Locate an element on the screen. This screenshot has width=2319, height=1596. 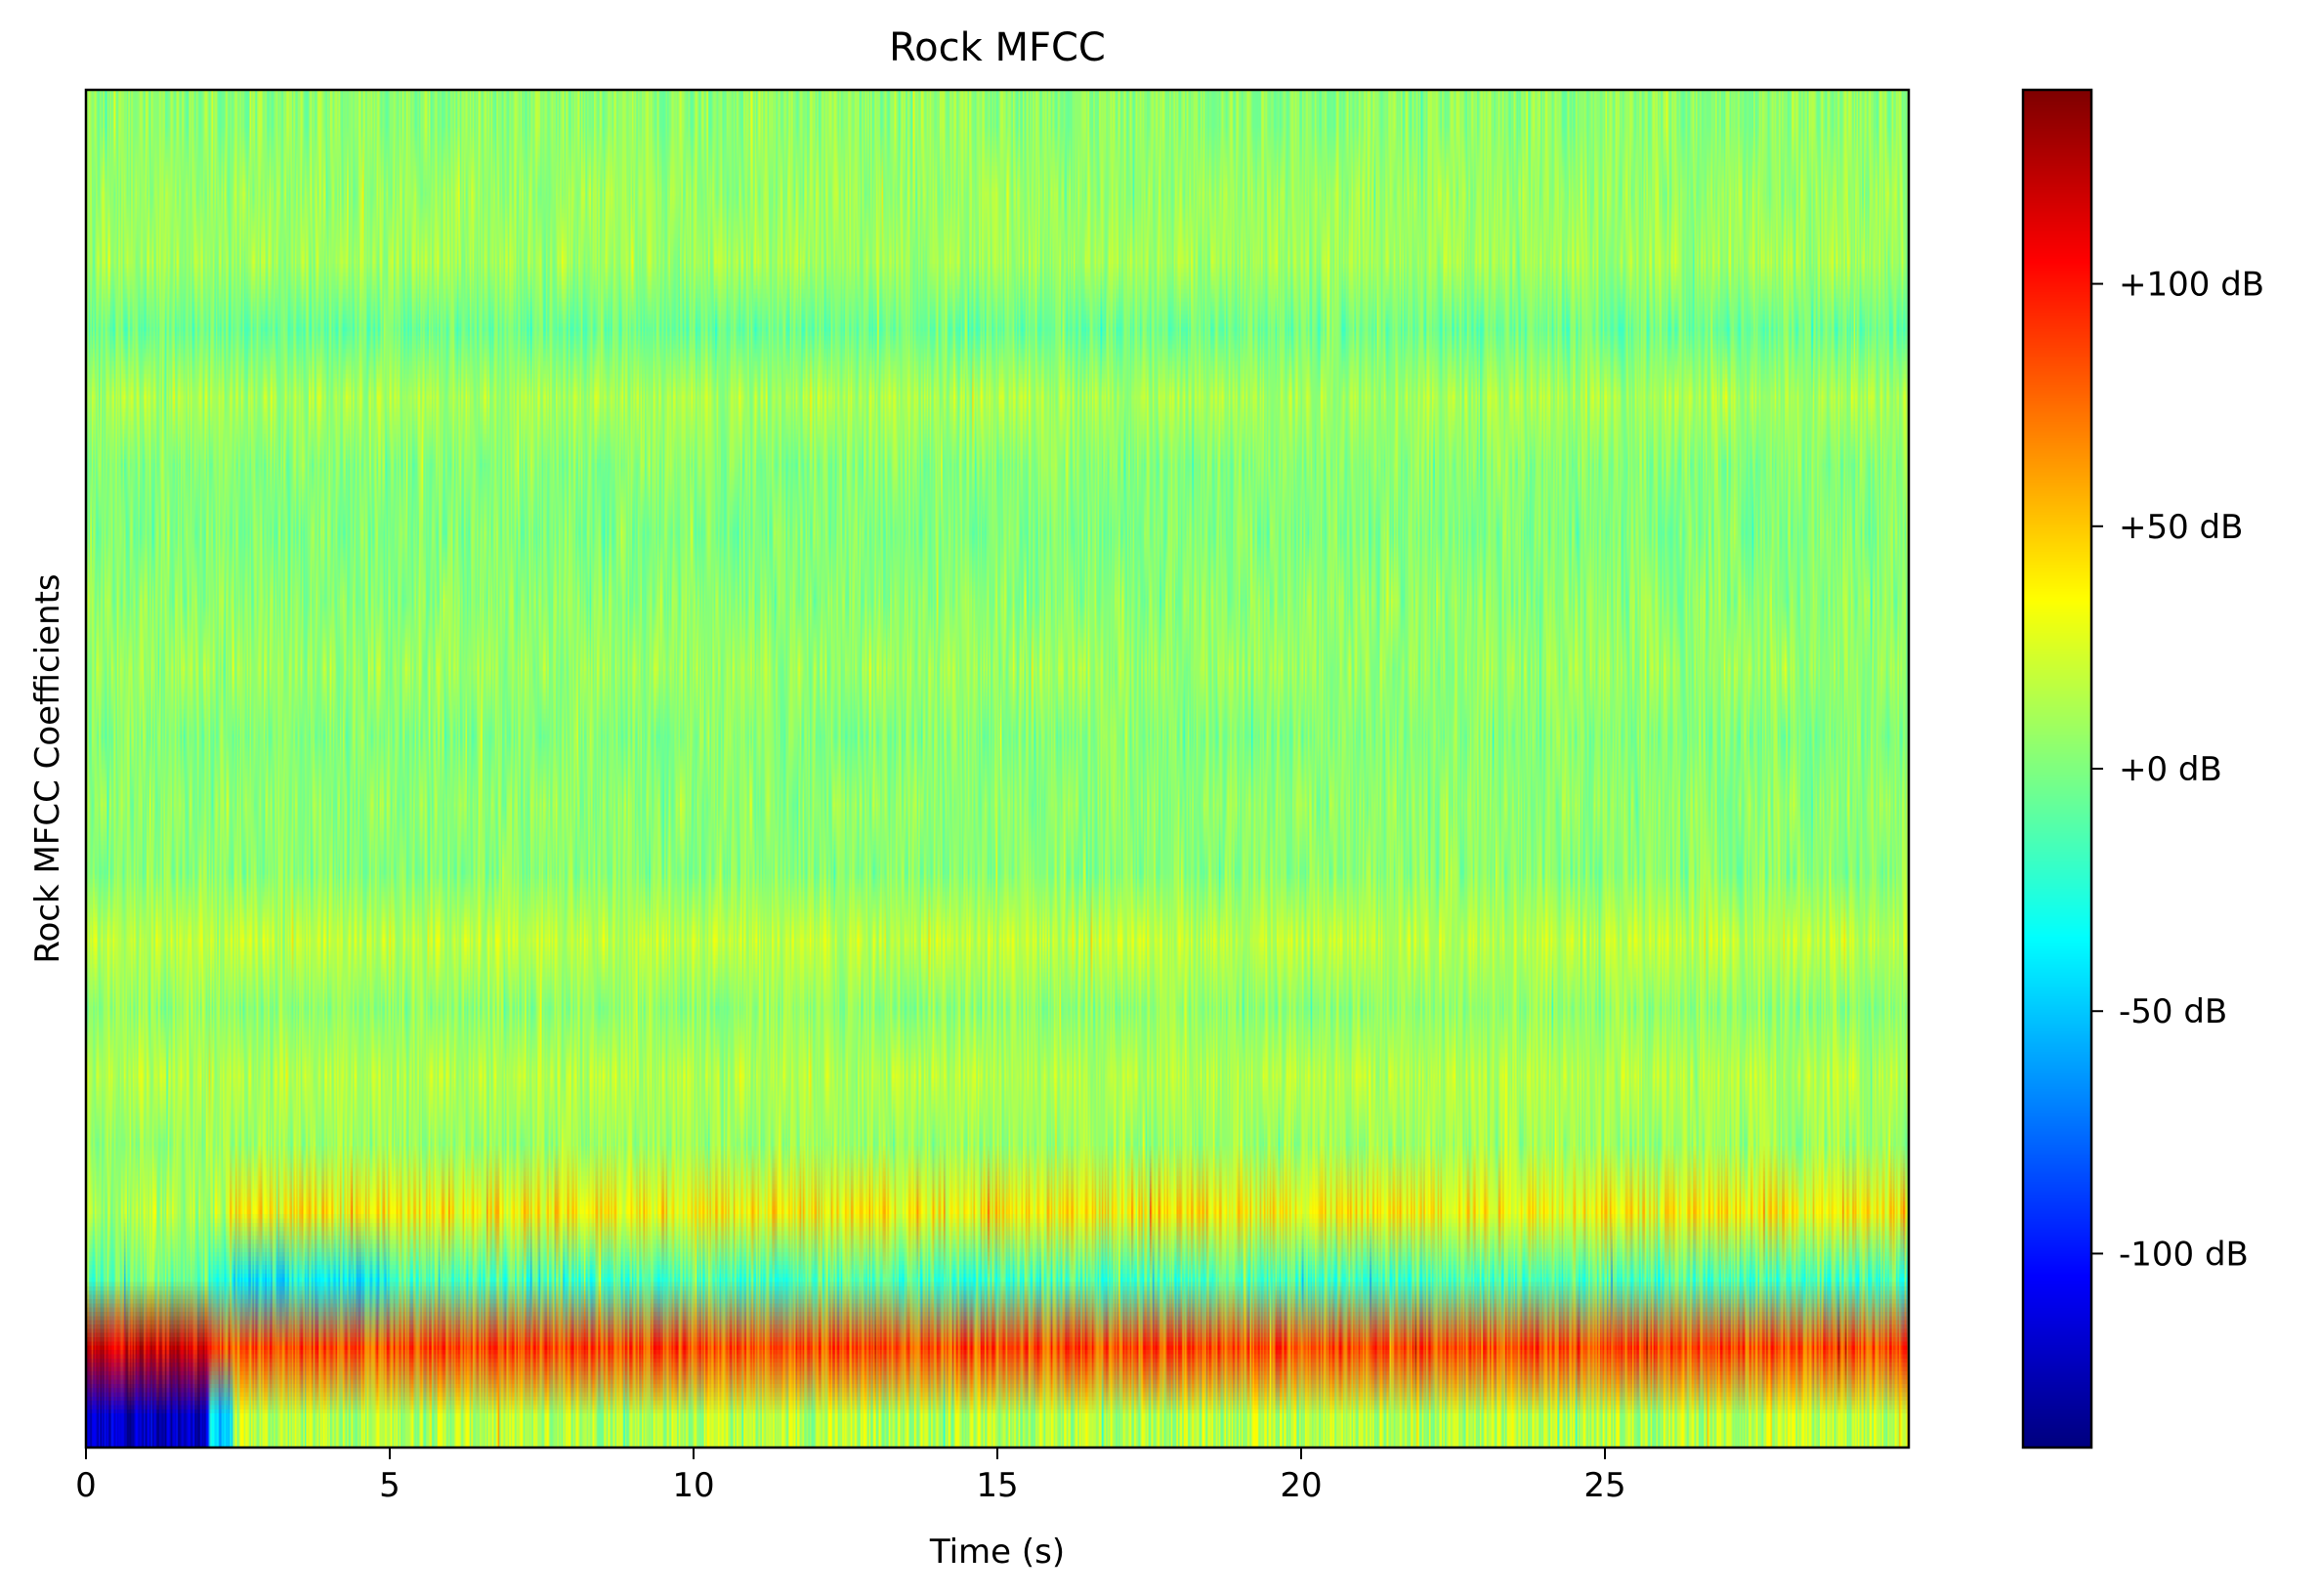
colorbar-tick-label: +50 dB is located at coordinates (2181, 527).